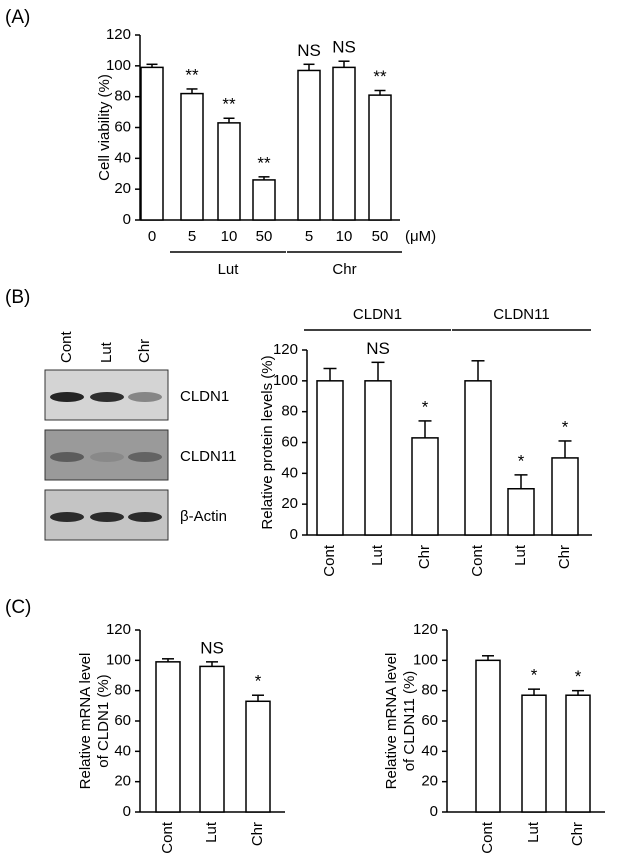  What do you see at coordinates (203, 516) in the screenshot?
I see `row-label: β-Actin` at bounding box center [203, 516].